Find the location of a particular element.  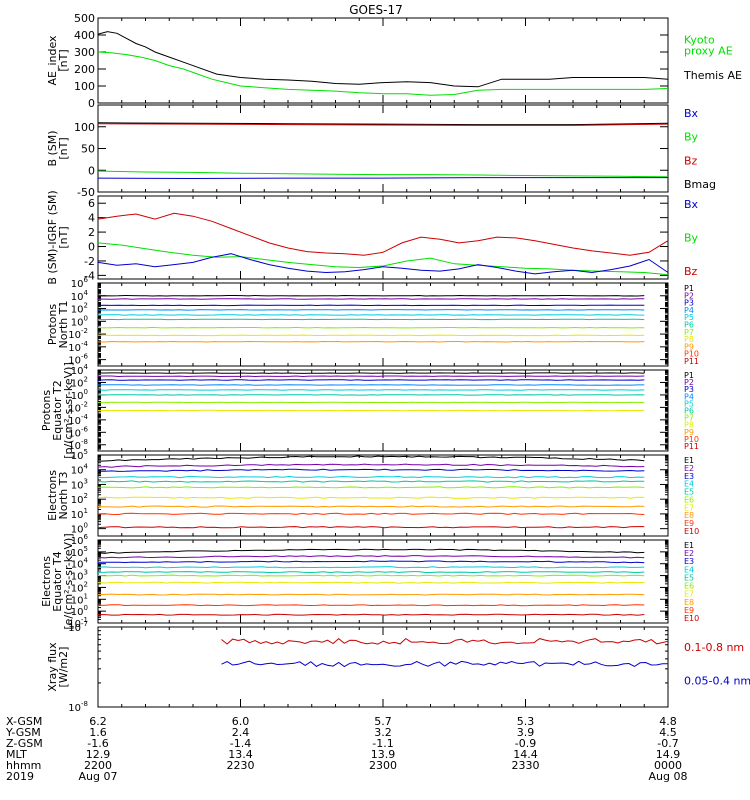

series-line-0-1-0-8-nm is located at coordinates (445, 641).